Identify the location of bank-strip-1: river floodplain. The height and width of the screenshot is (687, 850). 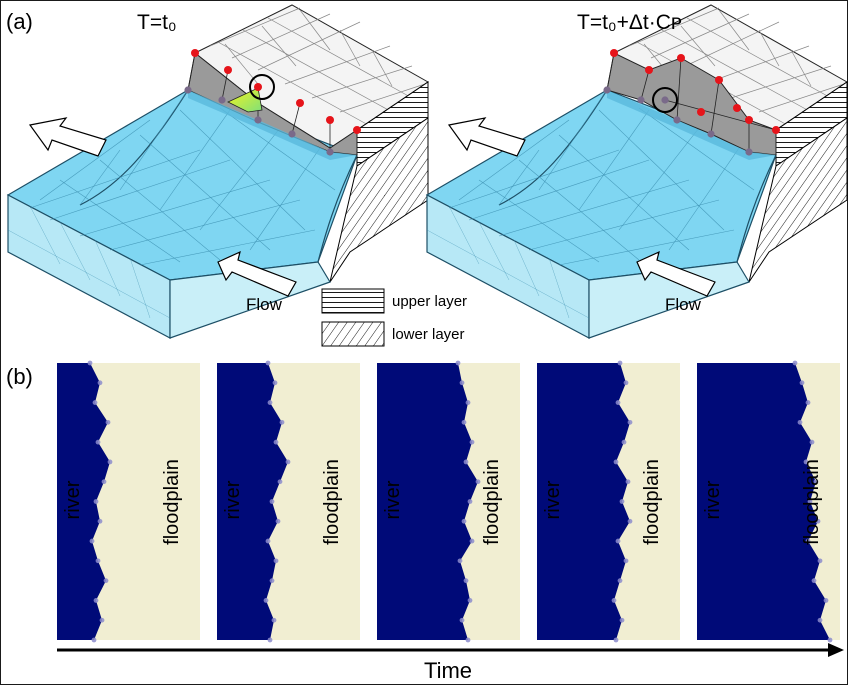
(128, 501).